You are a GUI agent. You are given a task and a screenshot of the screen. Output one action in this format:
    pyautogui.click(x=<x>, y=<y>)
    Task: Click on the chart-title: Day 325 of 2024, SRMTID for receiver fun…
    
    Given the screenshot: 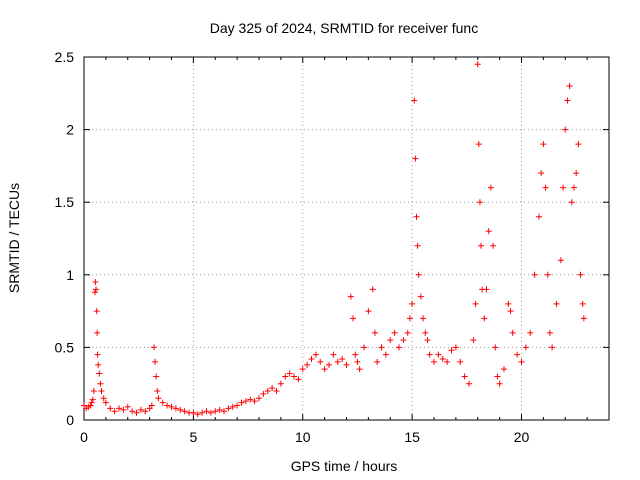 What is the action you would take?
    pyautogui.click(x=344, y=28)
    